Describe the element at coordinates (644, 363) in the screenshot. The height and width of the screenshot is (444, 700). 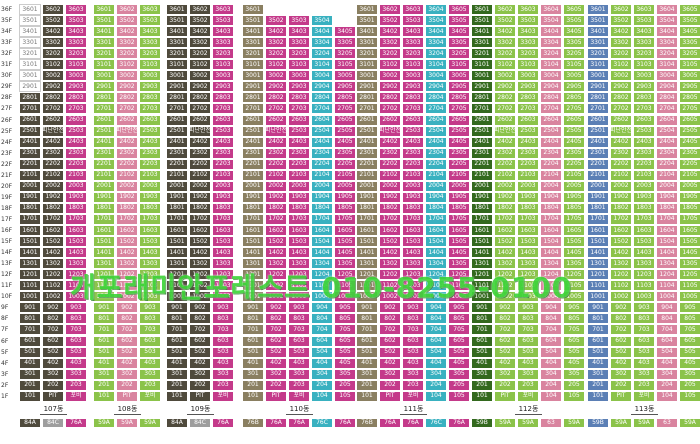
I see `unit-cell: 403` at that location.